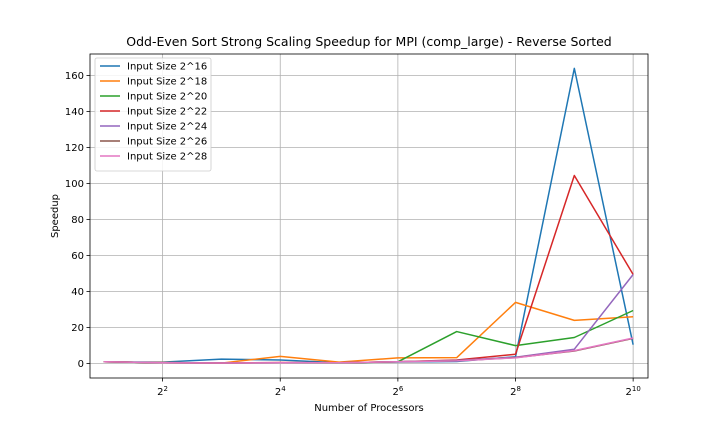  What do you see at coordinates (167, 157) in the screenshot?
I see `legend-label: Input Size 2^28` at bounding box center [167, 157].